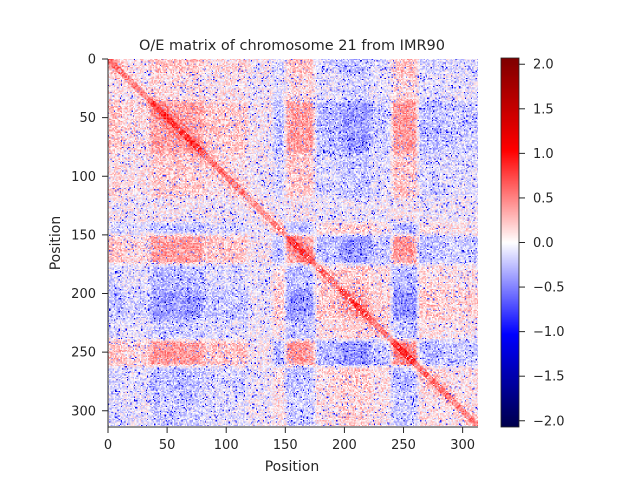 The image size is (640, 480). I want to click on colorbar: −2.0 −1.5 −1.0 −0.5 0.0 0.5 1.0 1.5 2.0, so click(532, 243).